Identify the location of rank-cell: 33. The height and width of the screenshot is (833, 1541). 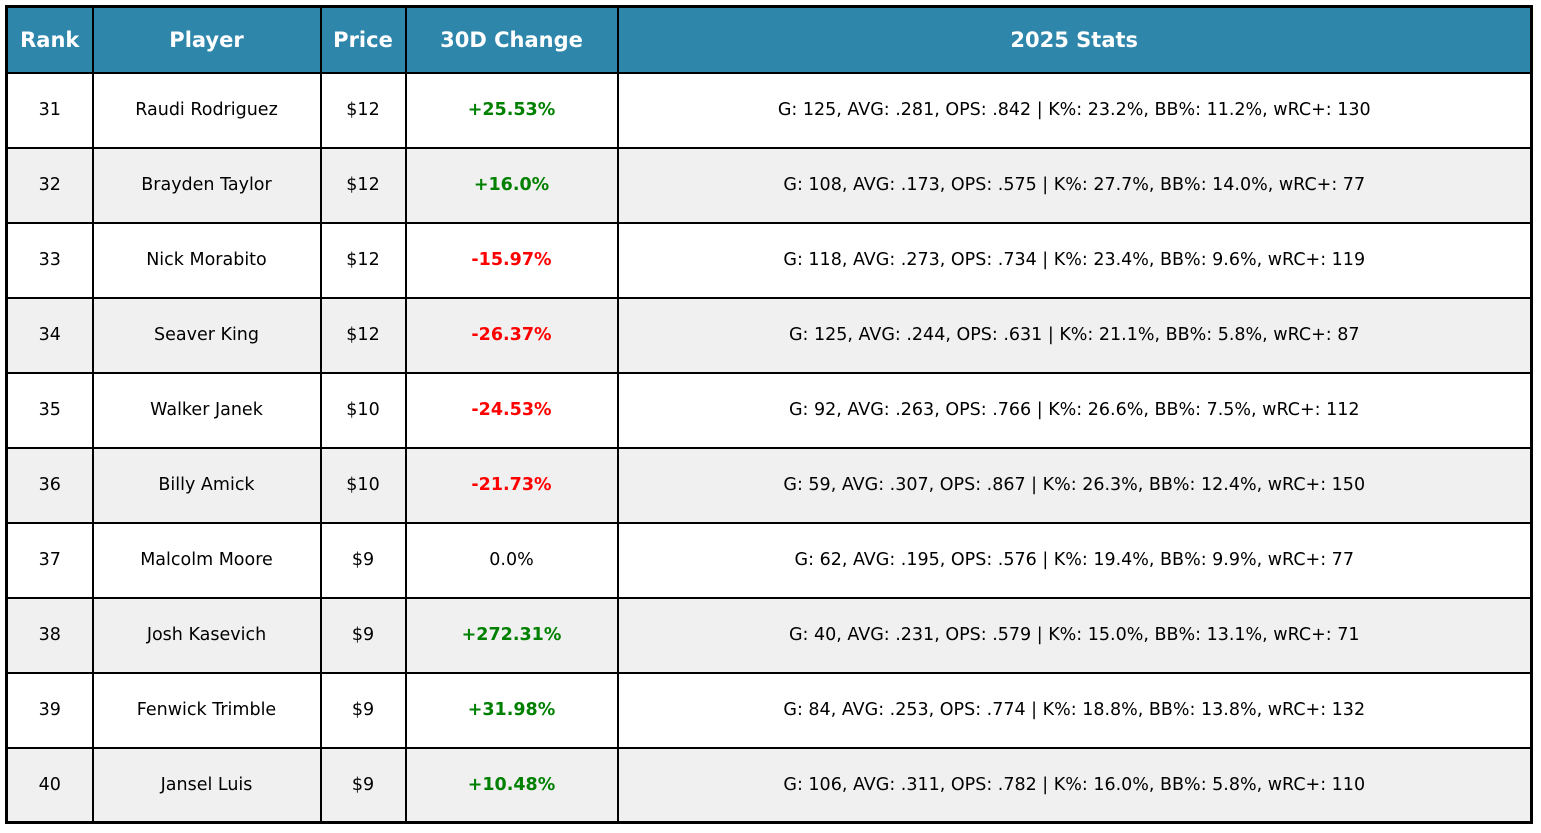
(49, 260).